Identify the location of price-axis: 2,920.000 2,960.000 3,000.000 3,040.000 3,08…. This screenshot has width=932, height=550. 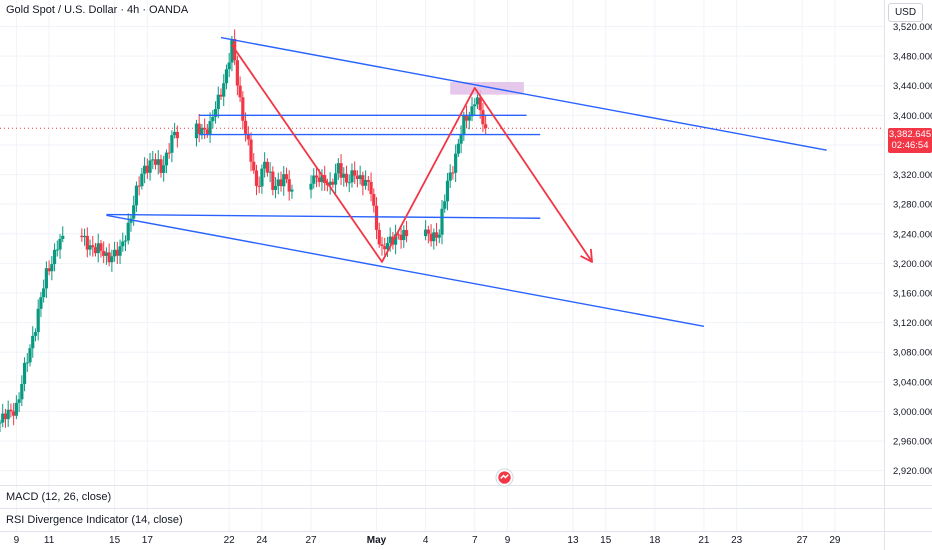
(912, 249).